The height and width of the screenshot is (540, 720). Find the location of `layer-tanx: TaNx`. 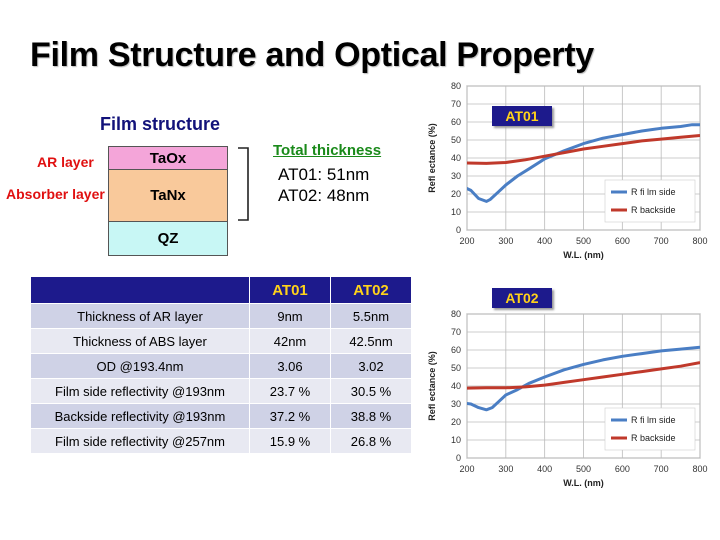

layer-tanx: TaNx is located at coordinates (168, 196).